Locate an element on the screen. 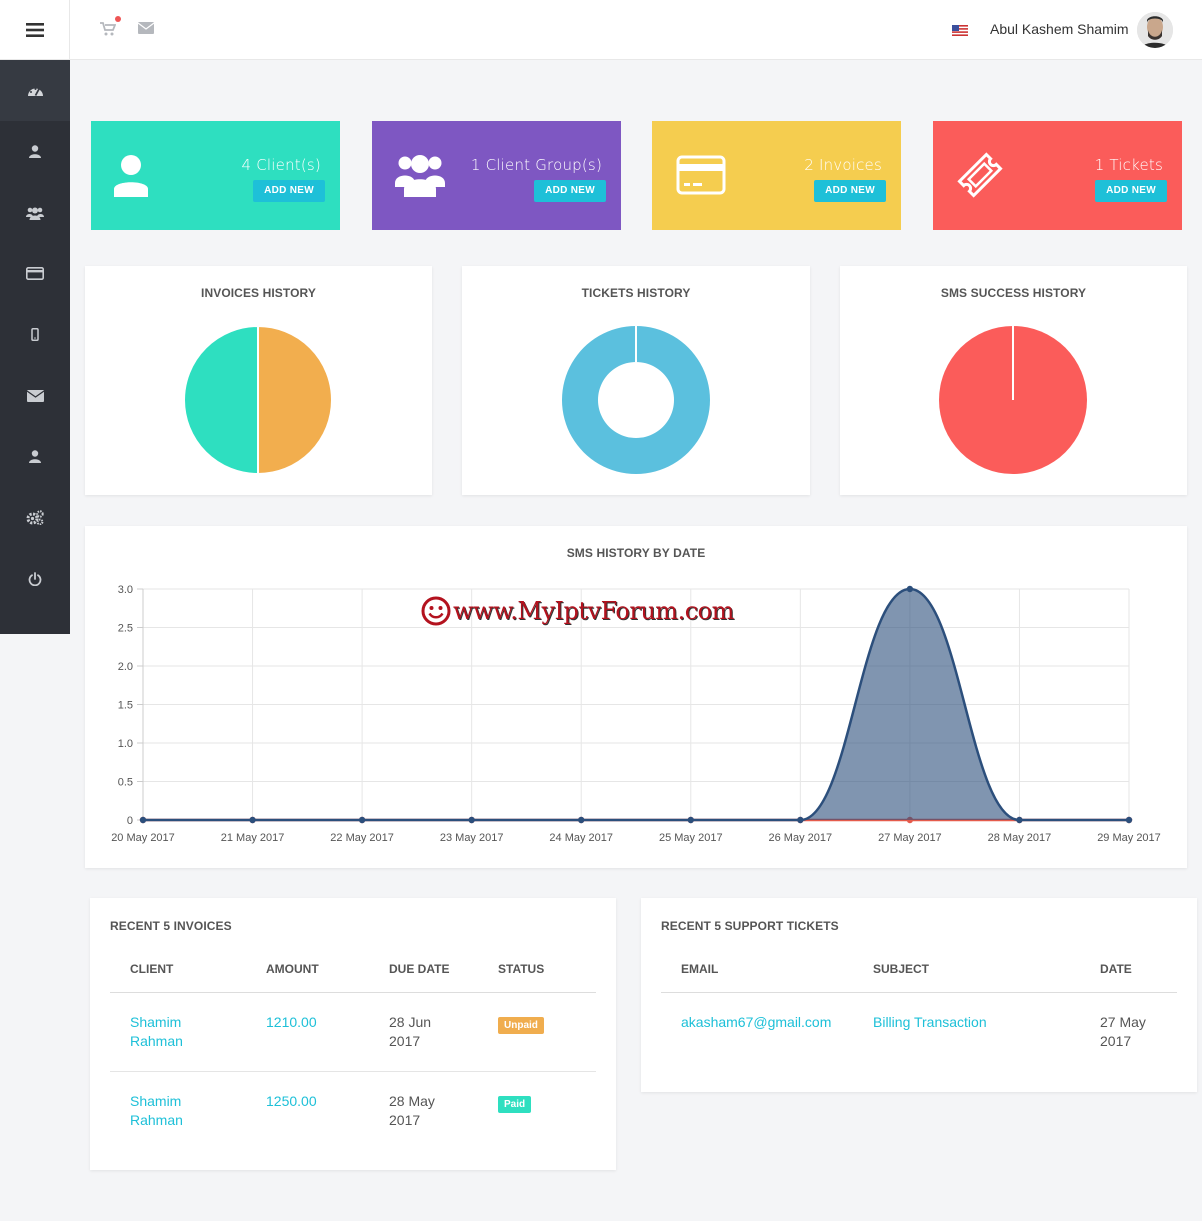 Image resolution: width=1202 pixels, height=1221 pixels. cart-icon is located at coordinates (108, 29).